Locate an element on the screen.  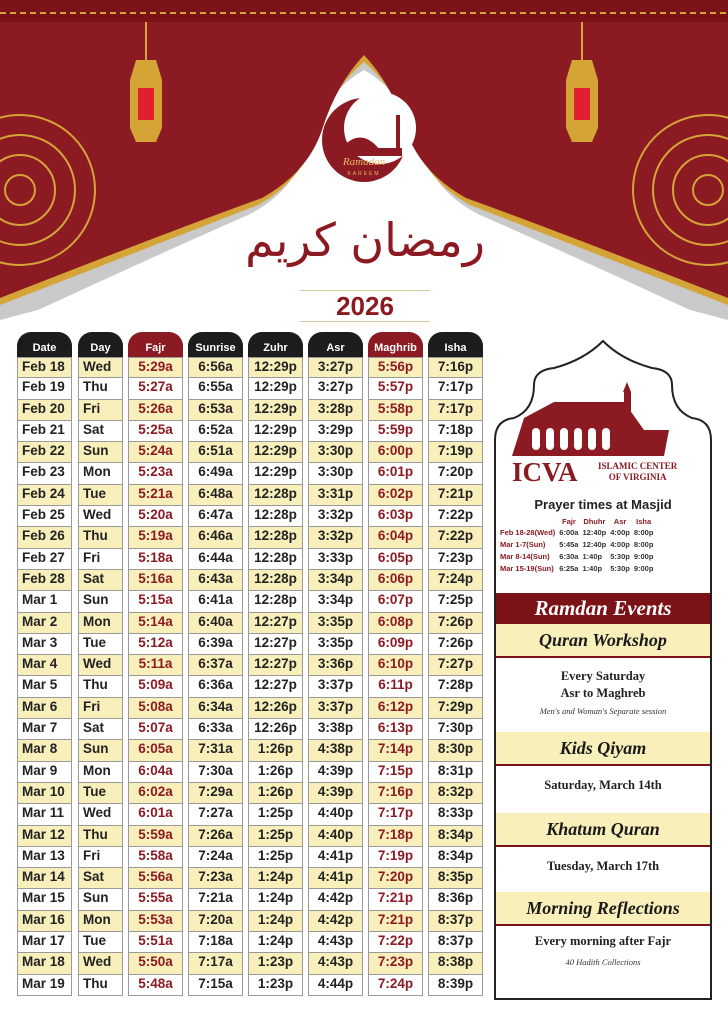
table-cell: 3:27p is located at coordinates (335, 368).